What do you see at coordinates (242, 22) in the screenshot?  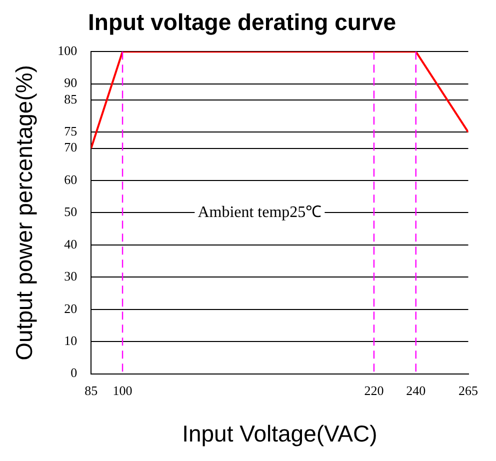 I see `chart-title: Input voltage derating curve` at bounding box center [242, 22].